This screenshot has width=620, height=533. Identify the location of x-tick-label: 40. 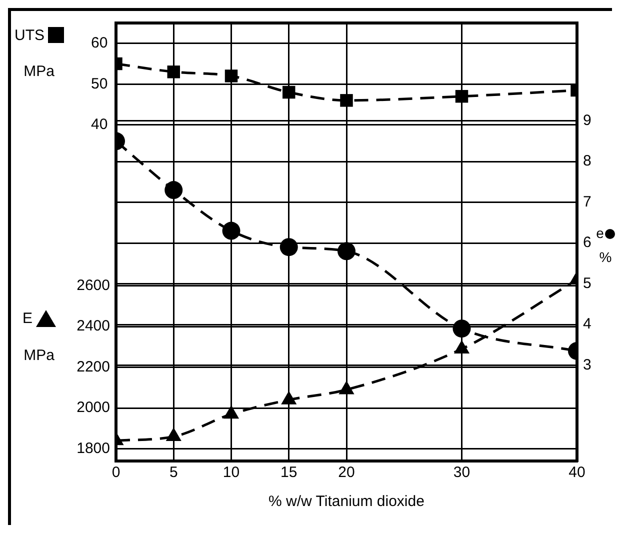
(577, 473).